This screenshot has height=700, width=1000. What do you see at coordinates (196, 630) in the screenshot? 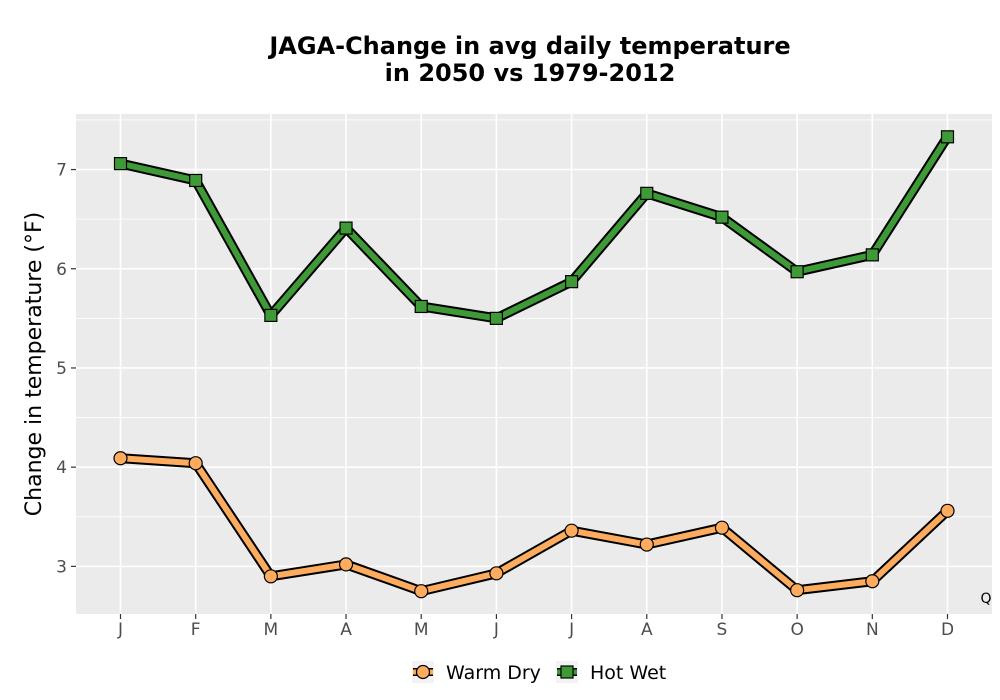
I see `x-tick-label: F` at bounding box center [196, 630].